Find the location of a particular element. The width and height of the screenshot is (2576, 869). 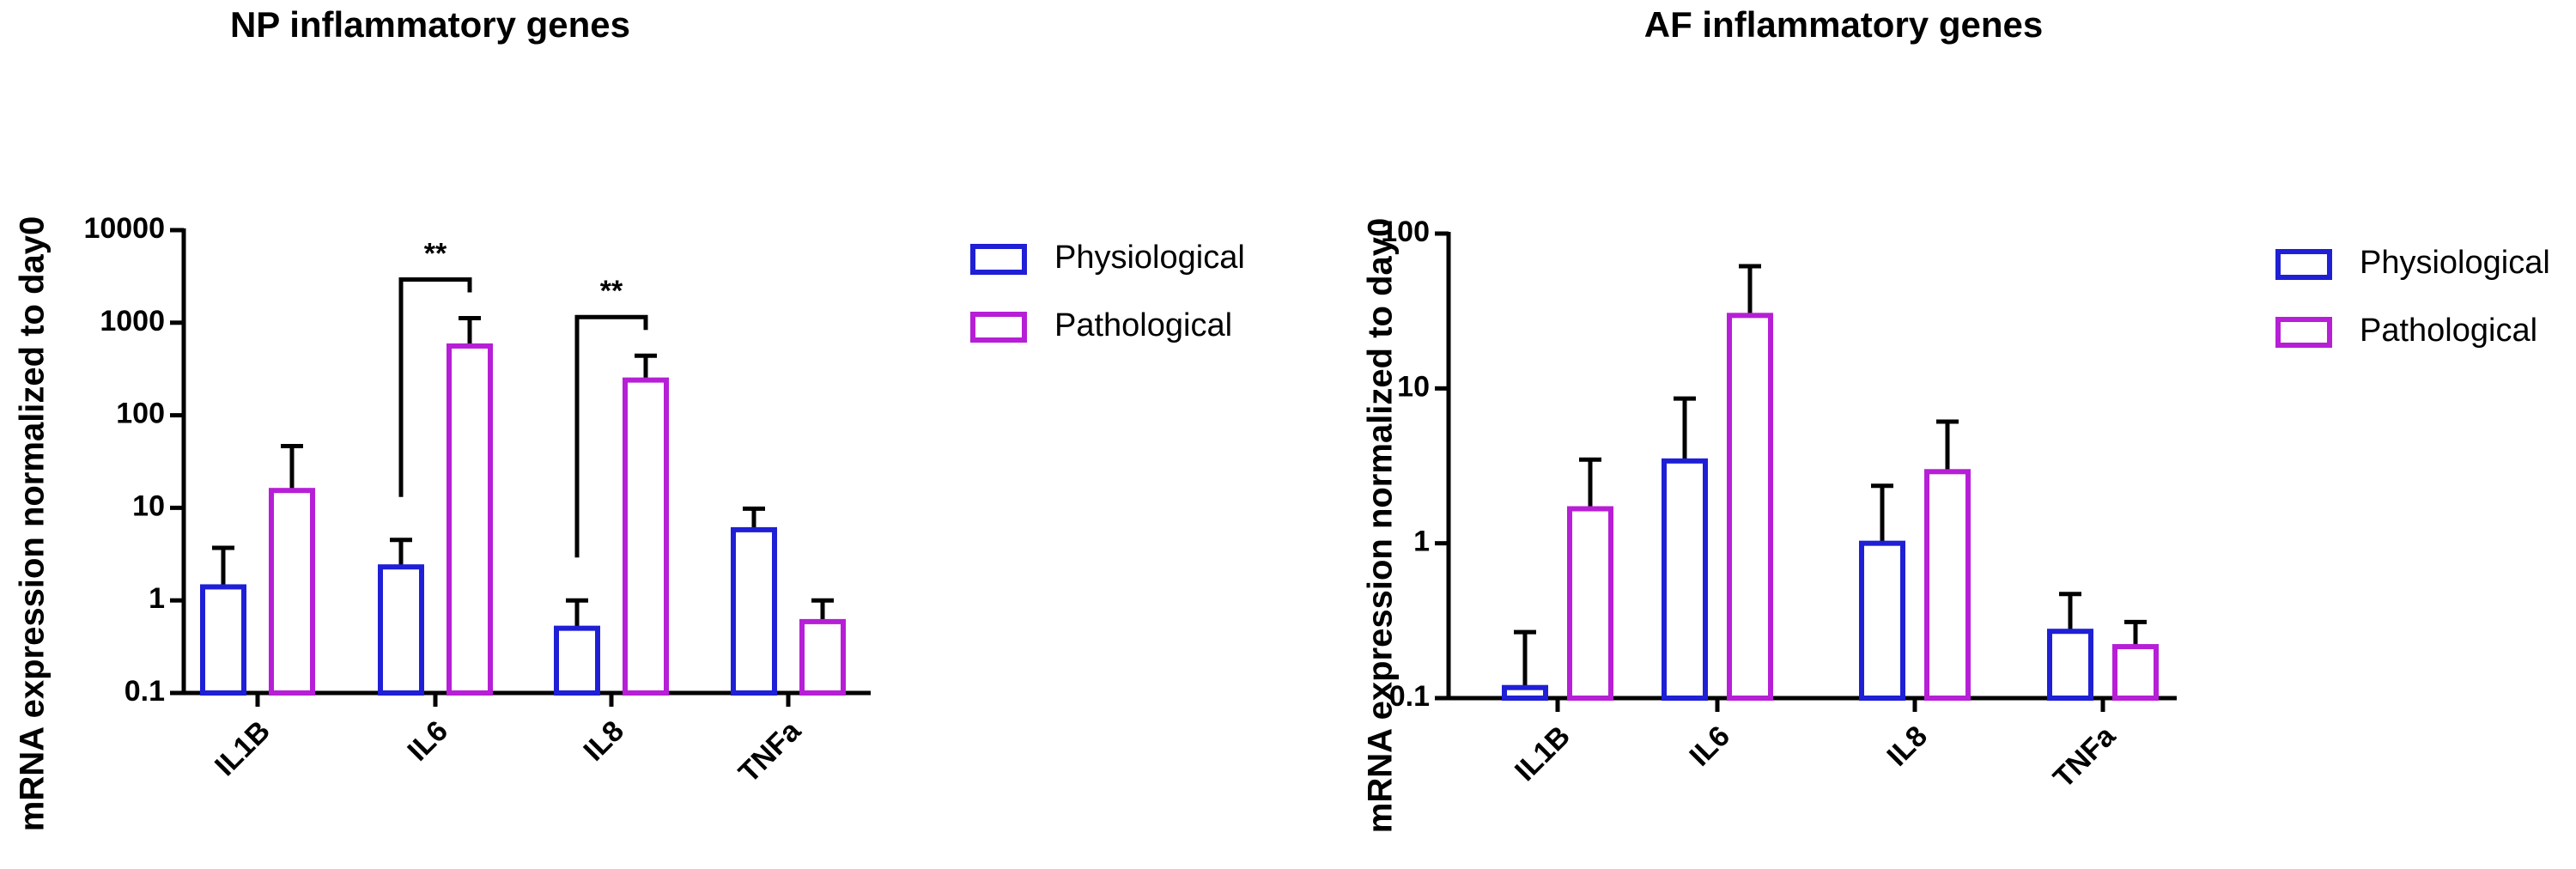

y-tick-label: 10000 is located at coordinates (124, 228).